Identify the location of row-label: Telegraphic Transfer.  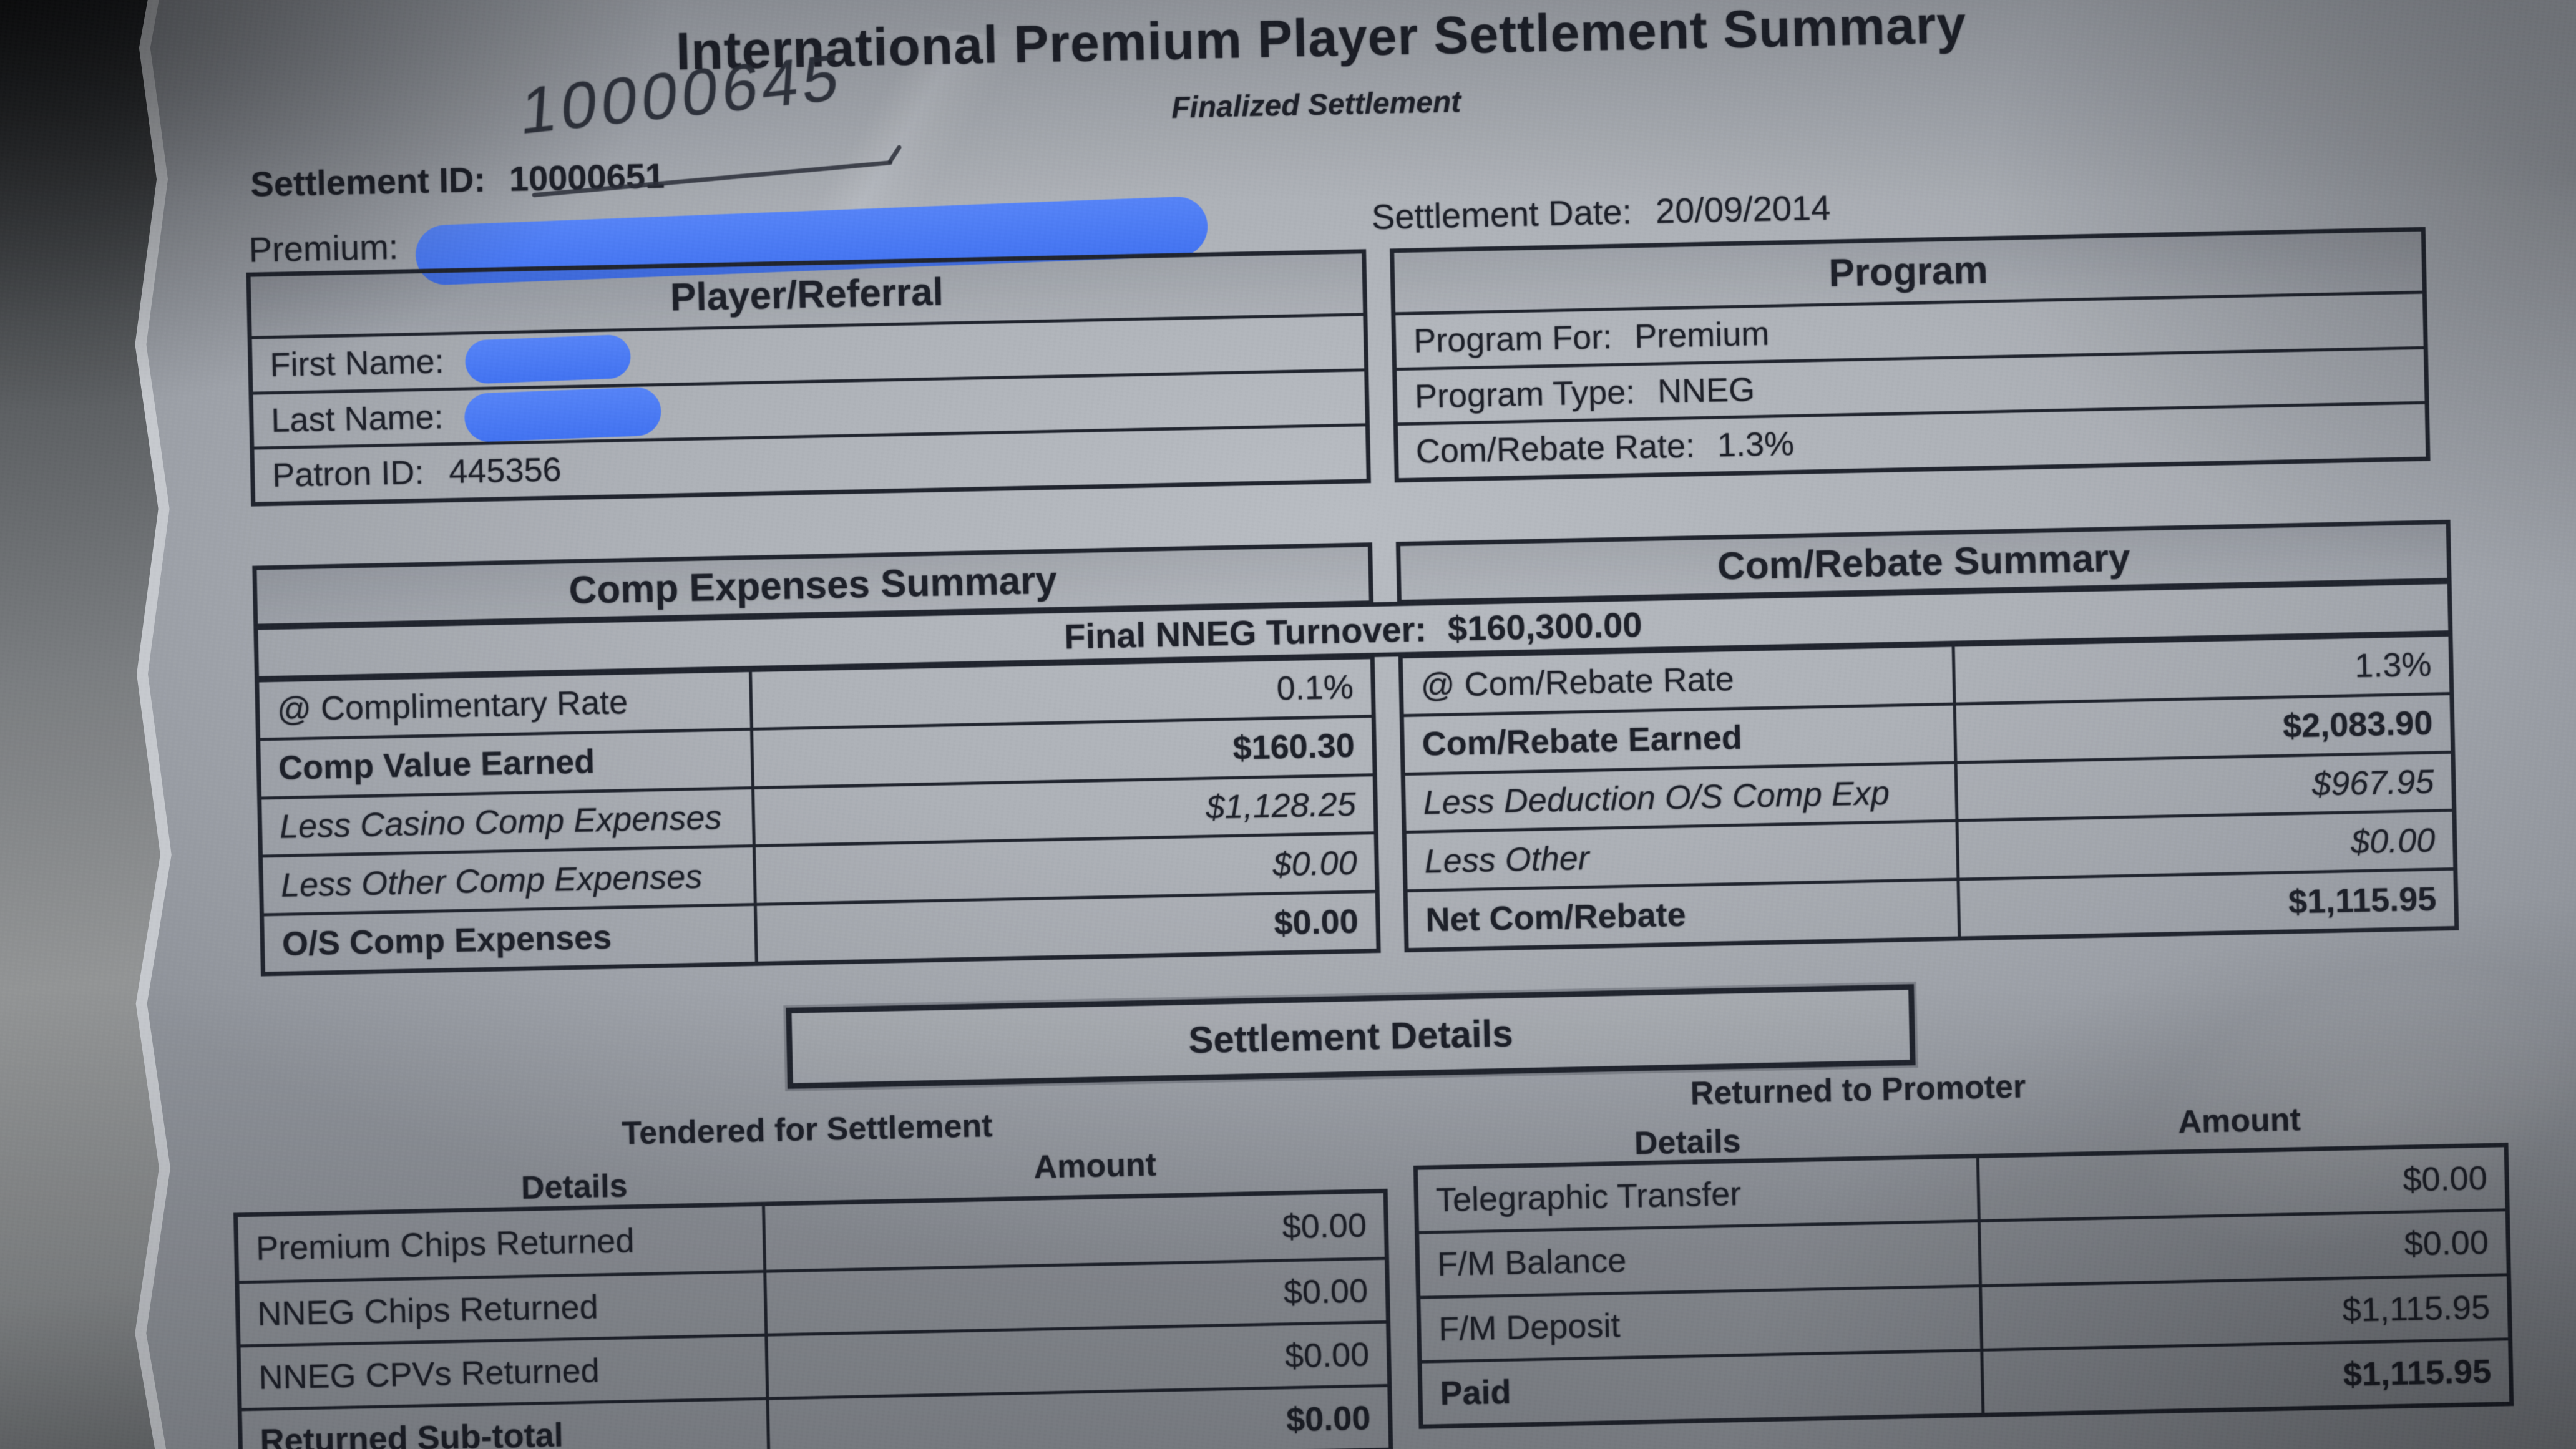
(1699, 1195).